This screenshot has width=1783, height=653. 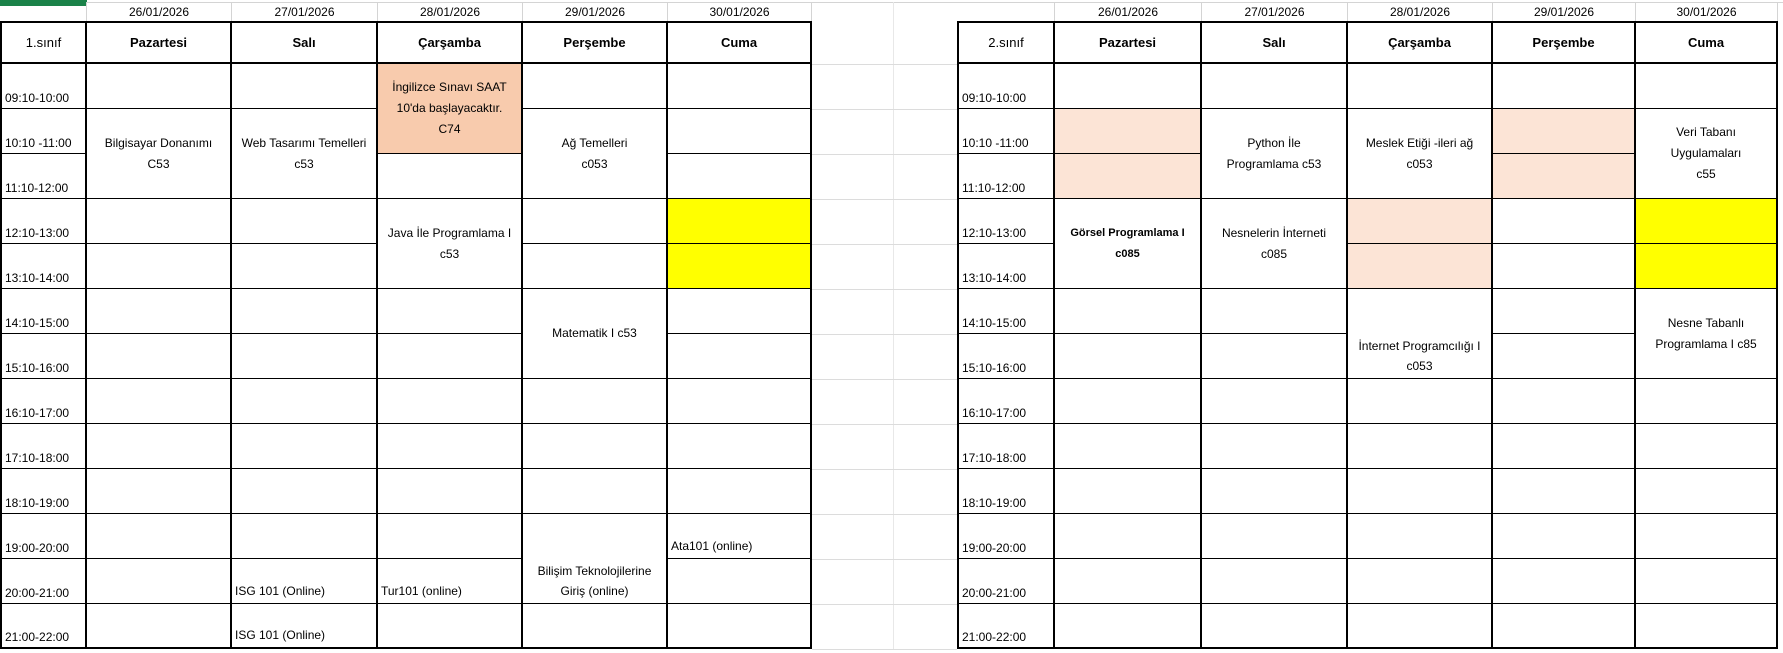 I want to click on course-cell: ISG 101 (Online), so click(x=305, y=581).